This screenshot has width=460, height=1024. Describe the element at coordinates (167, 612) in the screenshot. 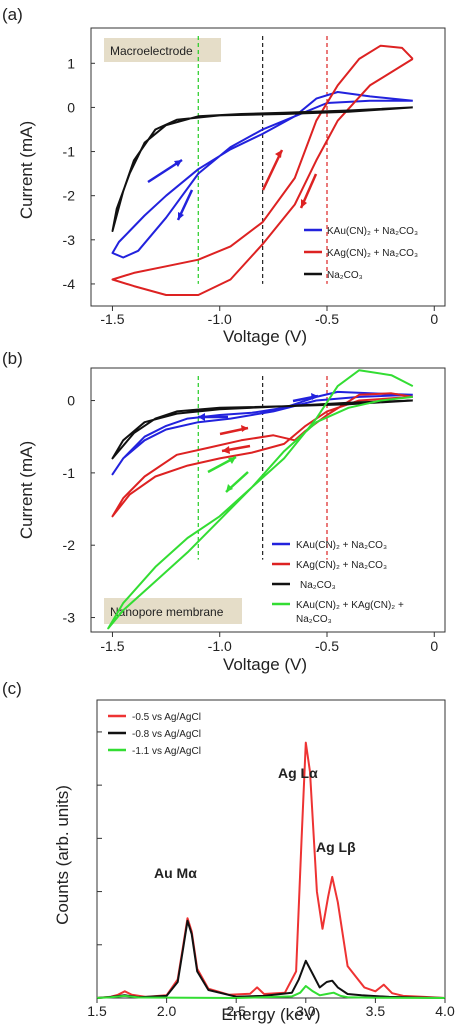

I see `panel-b-tag: Nanopore membrane` at that location.